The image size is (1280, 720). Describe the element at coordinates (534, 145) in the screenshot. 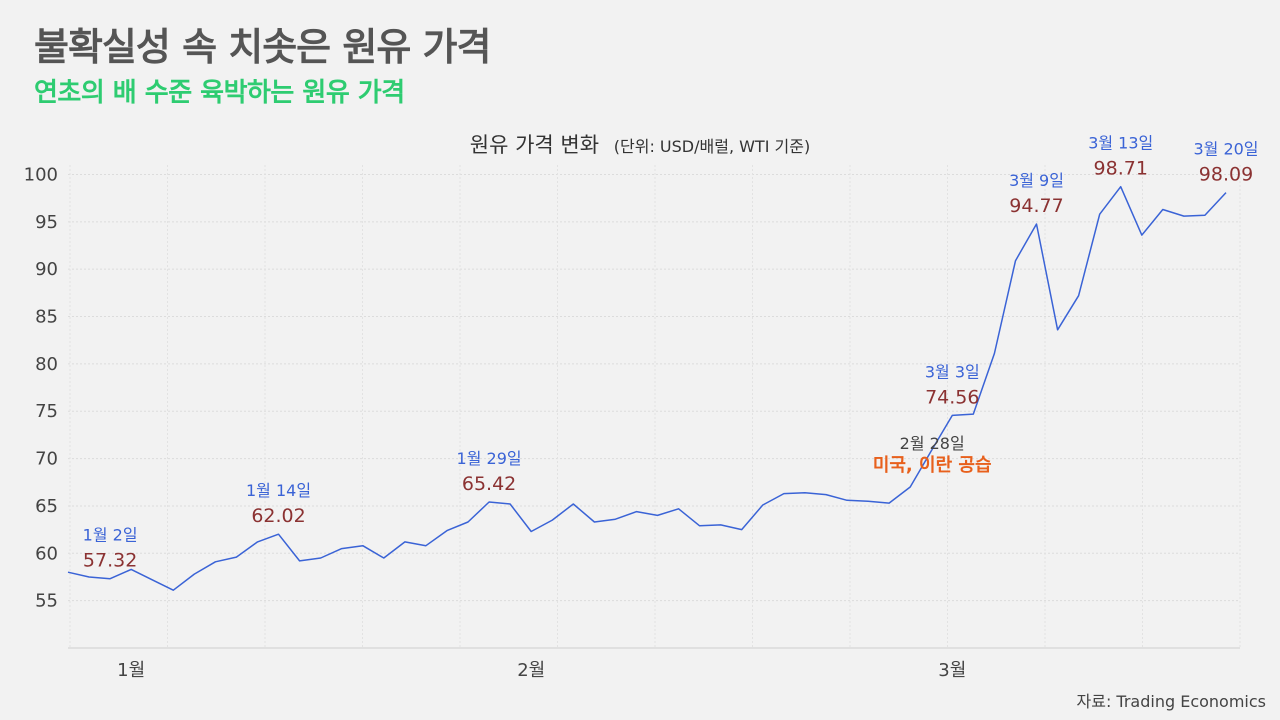

I see `chart-title-main: 원유 가격 변화` at that location.